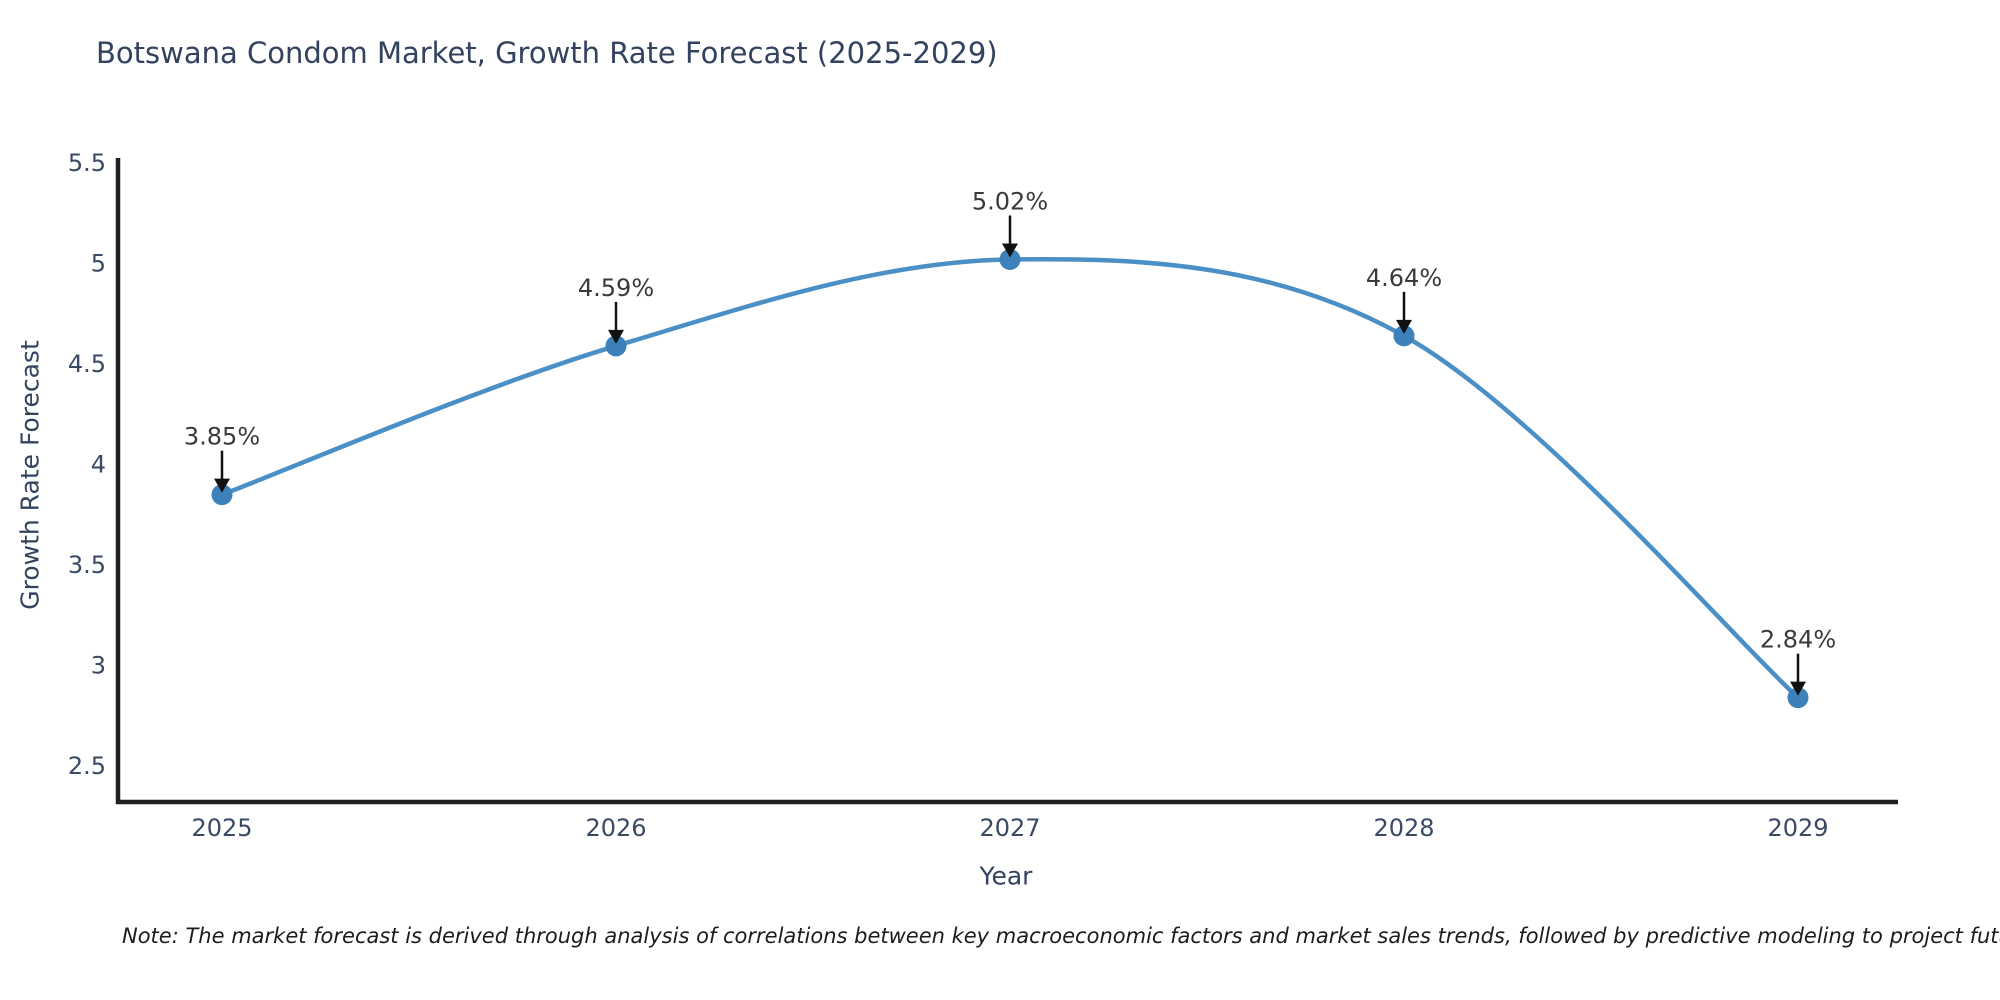 The width and height of the screenshot is (2000, 1000). What do you see at coordinates (222, 495) in the screenshot?
I see `data-point-marker-2025` at bounding box center [222, 495].